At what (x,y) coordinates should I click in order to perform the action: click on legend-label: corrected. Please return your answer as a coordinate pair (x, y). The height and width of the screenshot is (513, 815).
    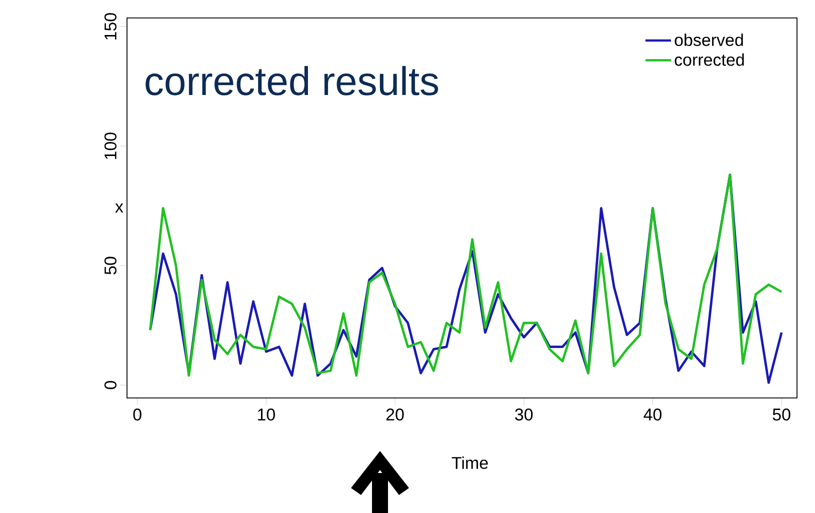
    Looking at the image, I should click on (709, 59).